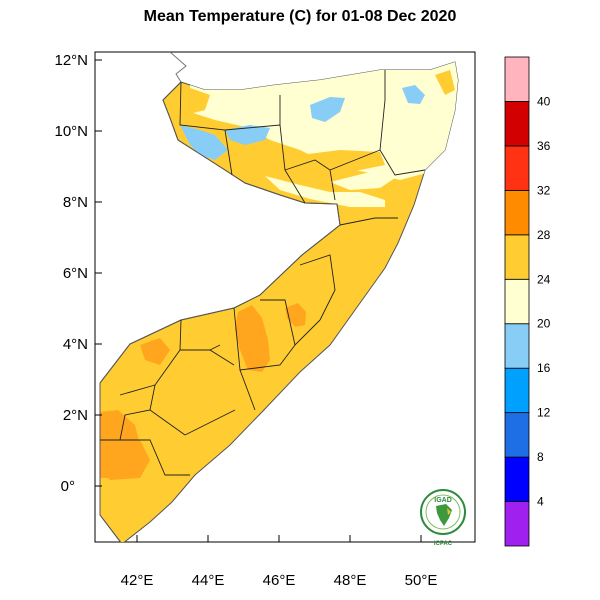  I want to click on lon-label-42e: 42°E, so click(137, 580).